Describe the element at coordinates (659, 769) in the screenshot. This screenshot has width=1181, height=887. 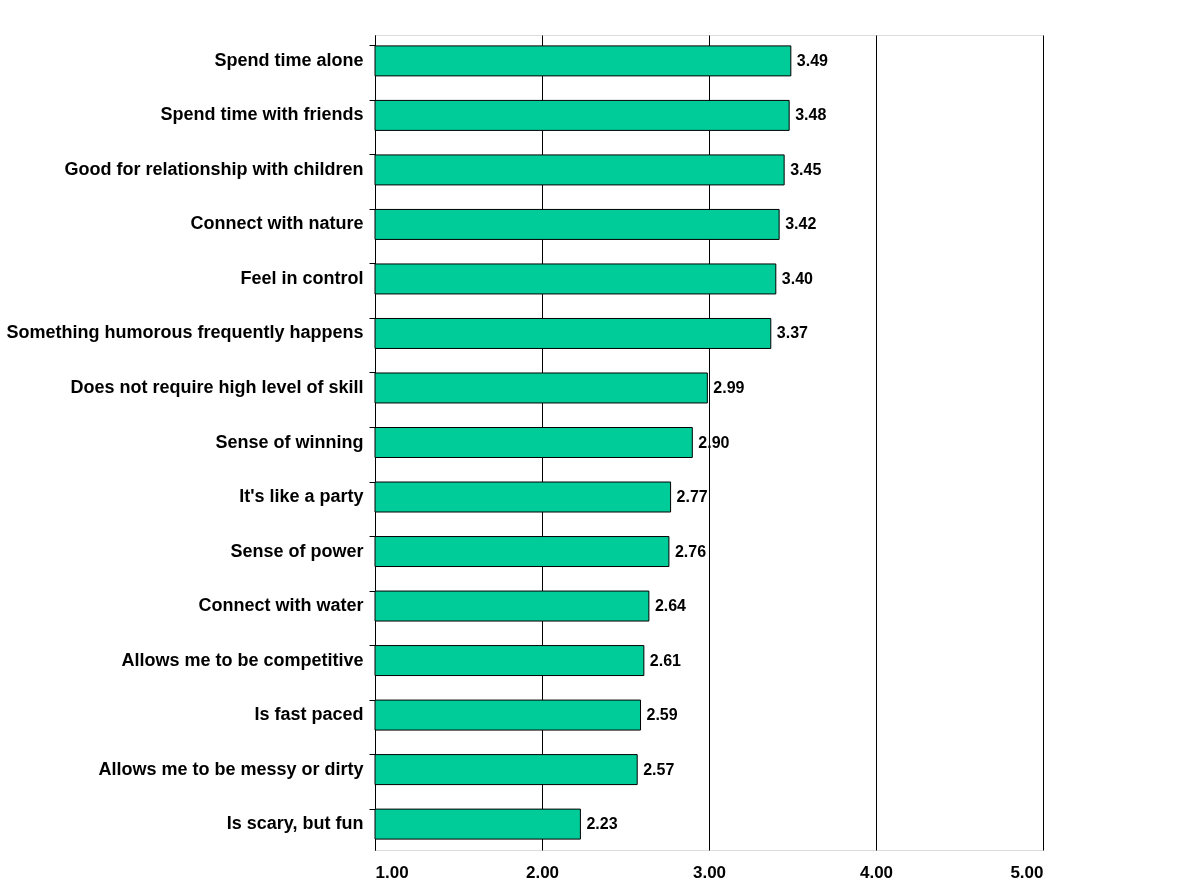
I see `data-label: 2.57` at that location.